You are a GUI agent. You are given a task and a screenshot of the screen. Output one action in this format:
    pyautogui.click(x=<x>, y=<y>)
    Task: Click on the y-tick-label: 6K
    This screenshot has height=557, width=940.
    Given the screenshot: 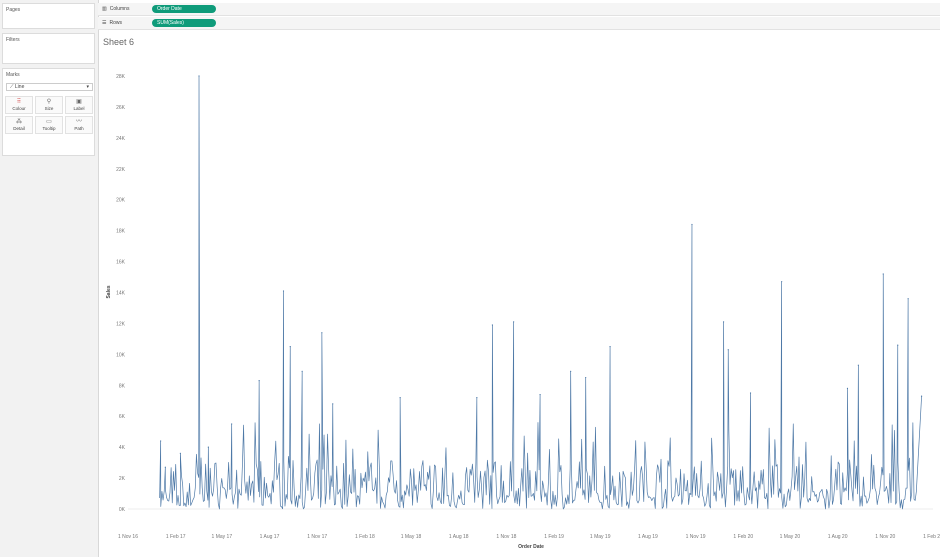 What is the action you would take?
    pyautogui.click(x=122, y=417)
    